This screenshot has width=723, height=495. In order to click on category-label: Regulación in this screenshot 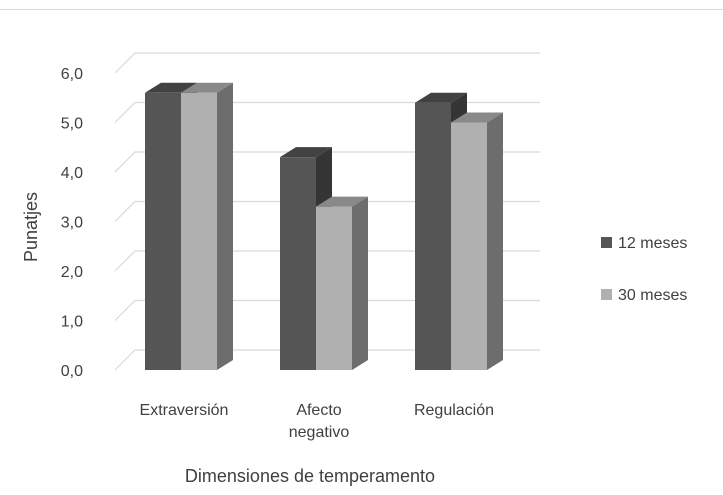, I will do `click(454, 410)`.